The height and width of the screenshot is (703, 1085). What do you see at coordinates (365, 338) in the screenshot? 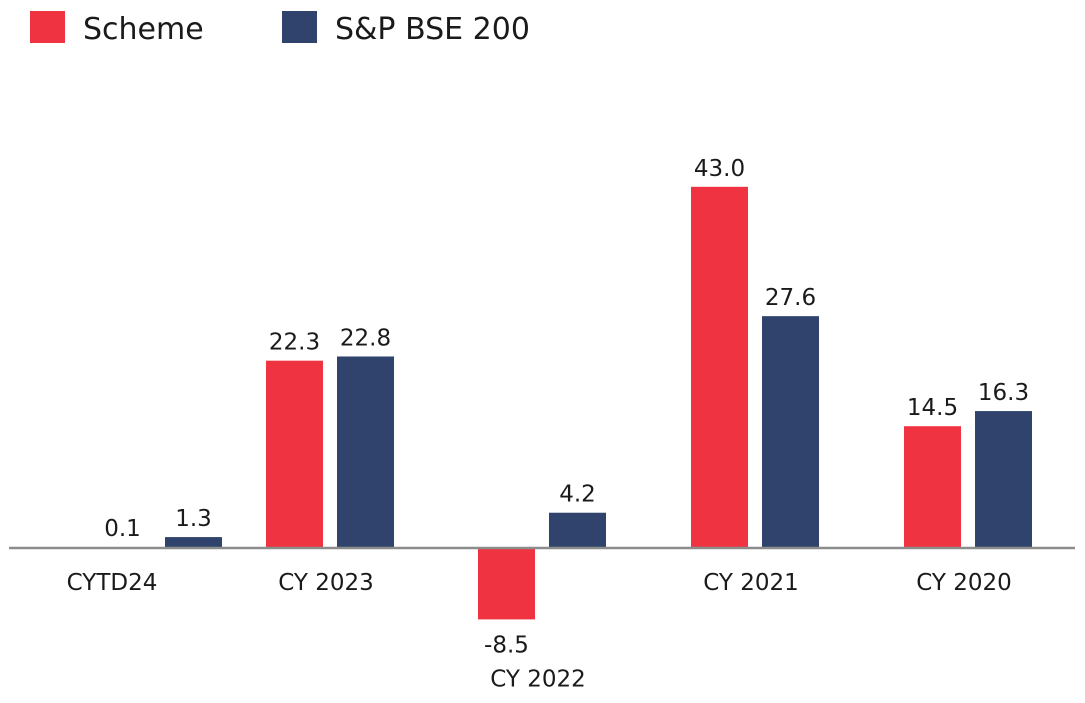
I see `value-label-s-p-bse-200-cy-2023: 22.8` at bounding box center [365, 338].